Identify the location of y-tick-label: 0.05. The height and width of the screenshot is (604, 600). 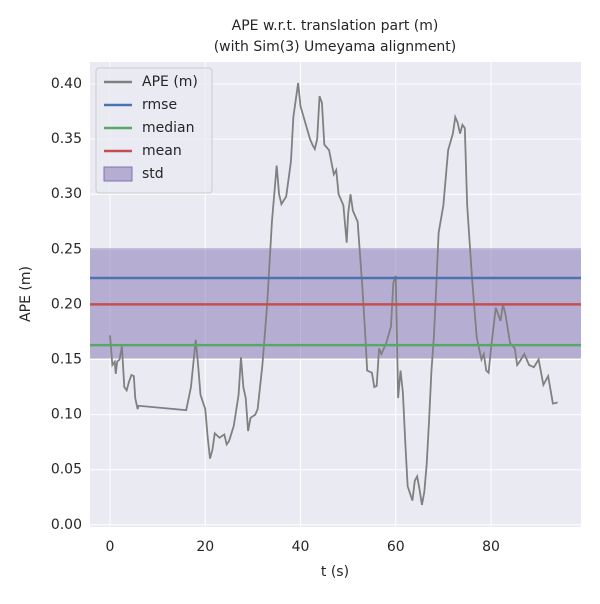
(66, 470).